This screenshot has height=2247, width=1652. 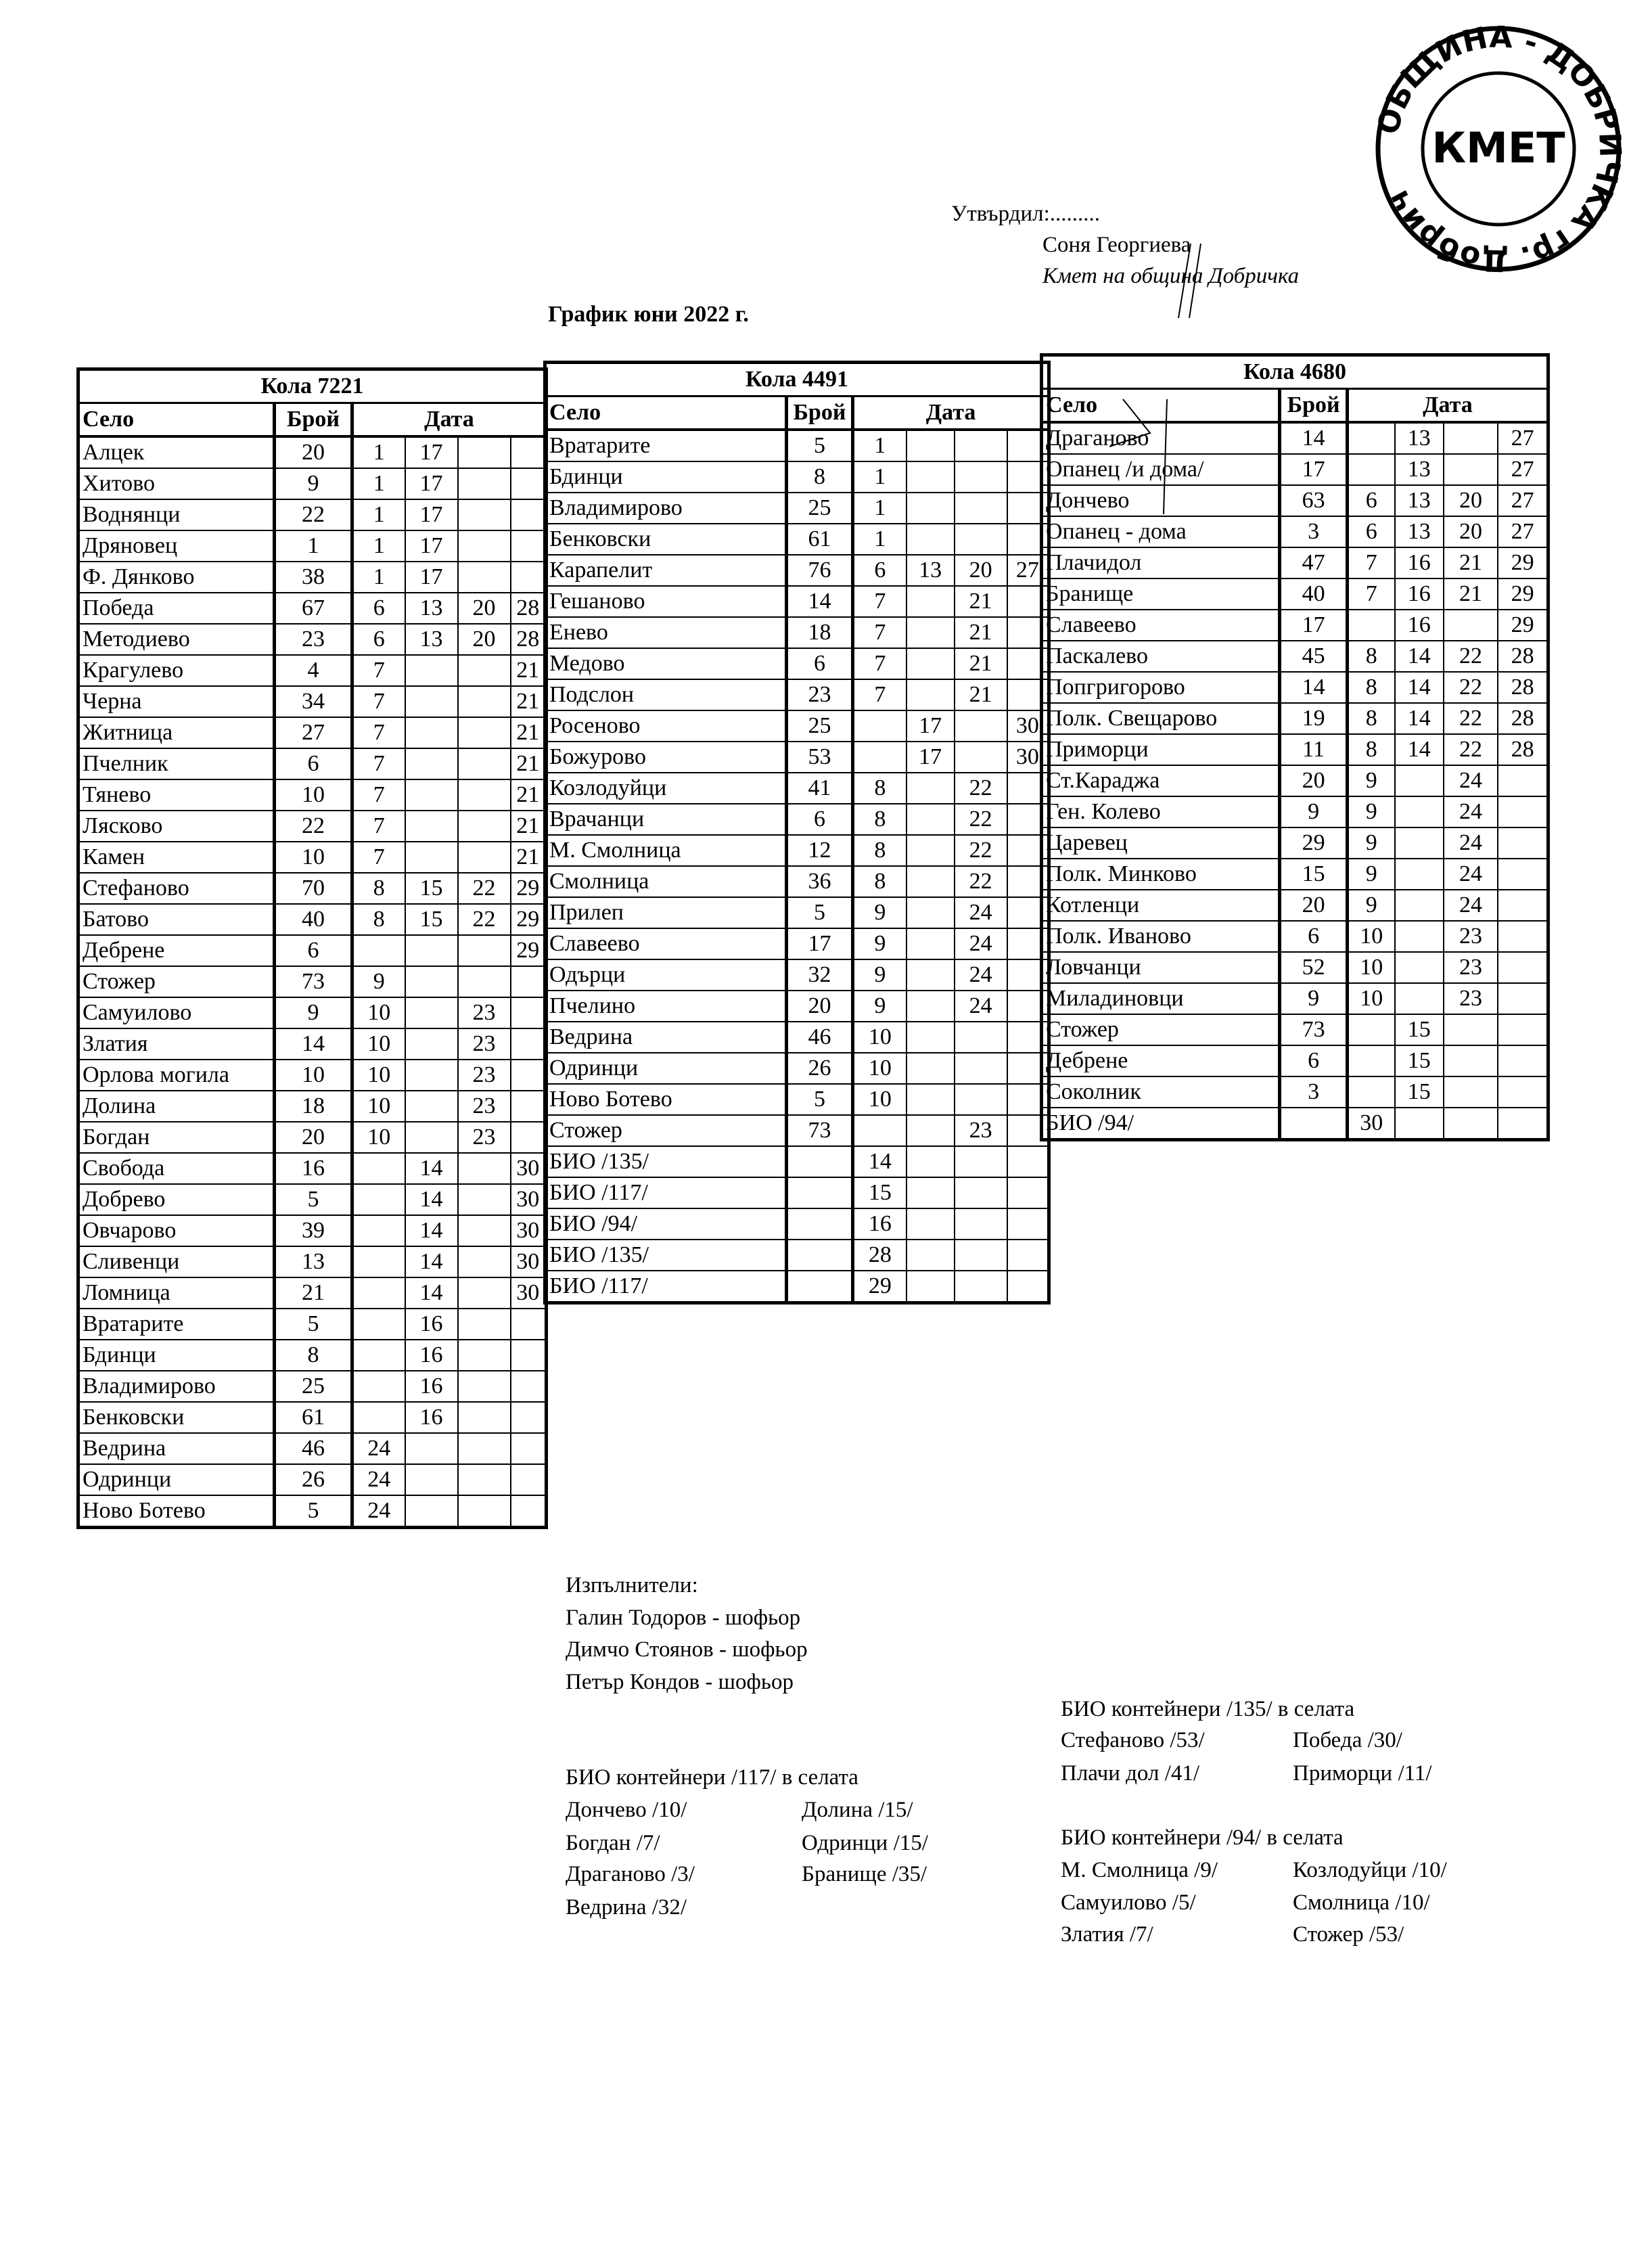 What do you see at coordinates (176, 1137) in the screenshot?
I see `village-name: Богдан` at bounding box center [176, 1137].